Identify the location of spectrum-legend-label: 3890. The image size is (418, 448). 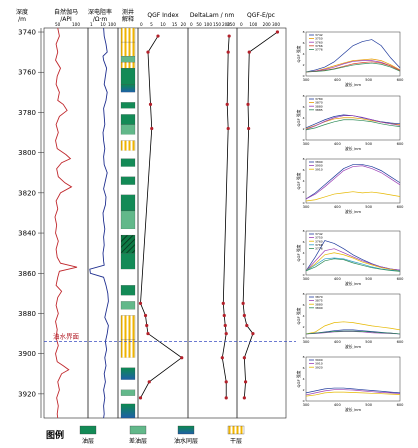
(319, 308).